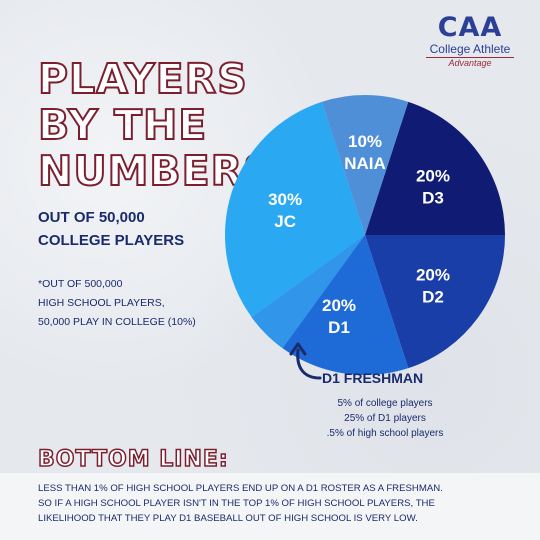 The image size is (540, 540). I want to click on pie-slice-d2, so click(435, 302).